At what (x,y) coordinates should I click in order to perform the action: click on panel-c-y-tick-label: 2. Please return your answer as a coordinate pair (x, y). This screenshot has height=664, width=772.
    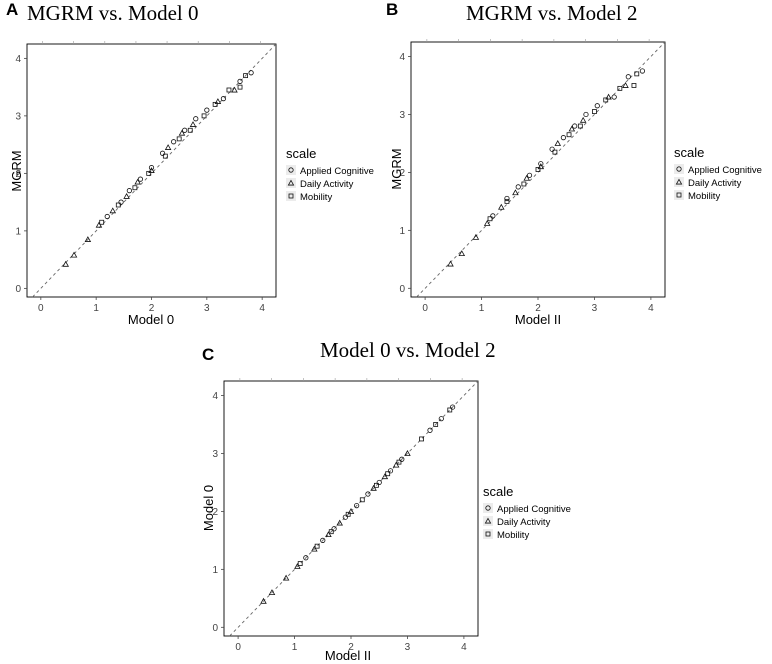
    Looking at the image, I should click on (215, 512).